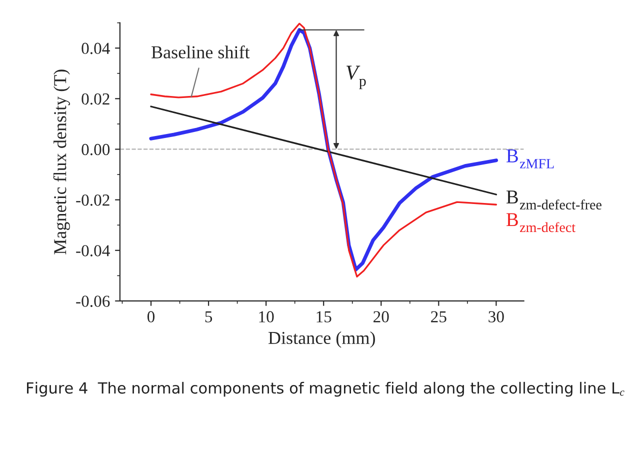 This screenshot has height=456, width=638. I want to click on y-axis-title: Magnetic flux density (T), so click(61, 162).